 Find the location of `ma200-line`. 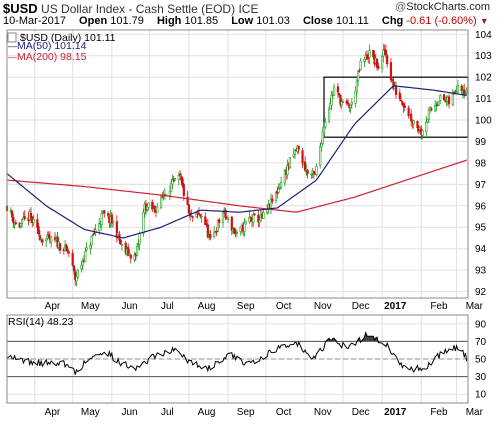

ma200-line is located at coordinates (236, 186).